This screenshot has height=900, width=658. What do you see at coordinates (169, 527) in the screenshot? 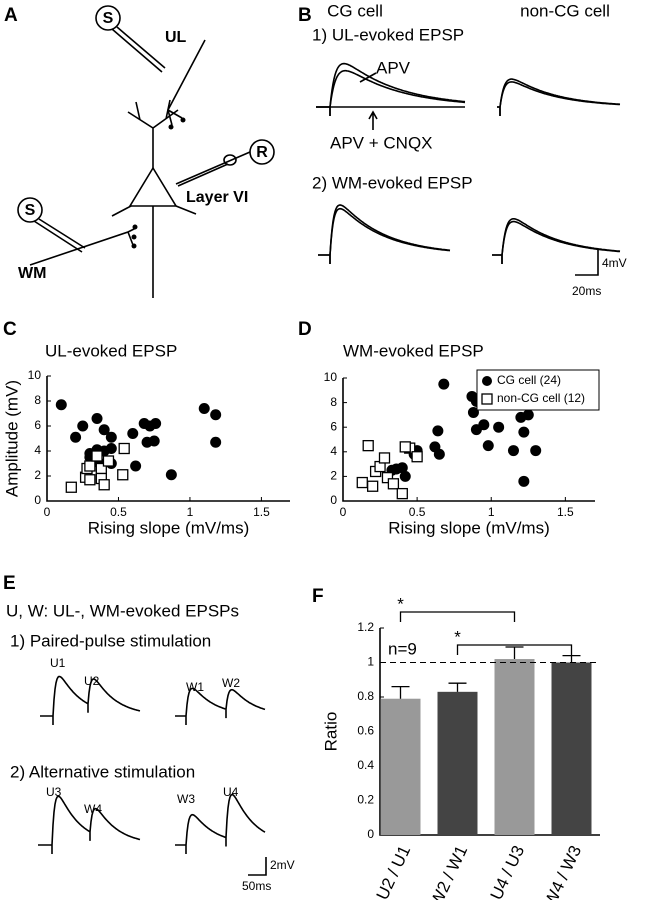
I see `x-axis-label: Rising slope (mV/ms)` at bounding box center [169, 527].